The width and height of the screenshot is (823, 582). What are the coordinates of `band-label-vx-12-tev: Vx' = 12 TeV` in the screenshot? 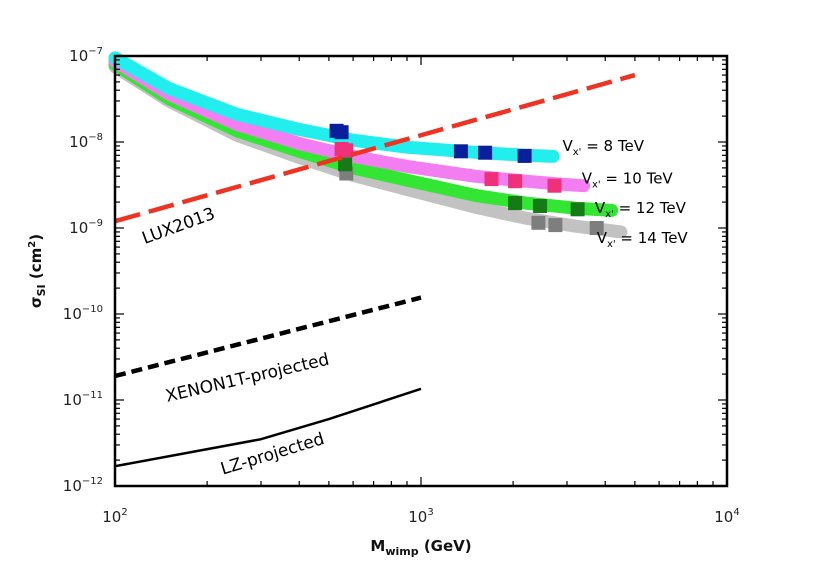 It's located at (641, 209).